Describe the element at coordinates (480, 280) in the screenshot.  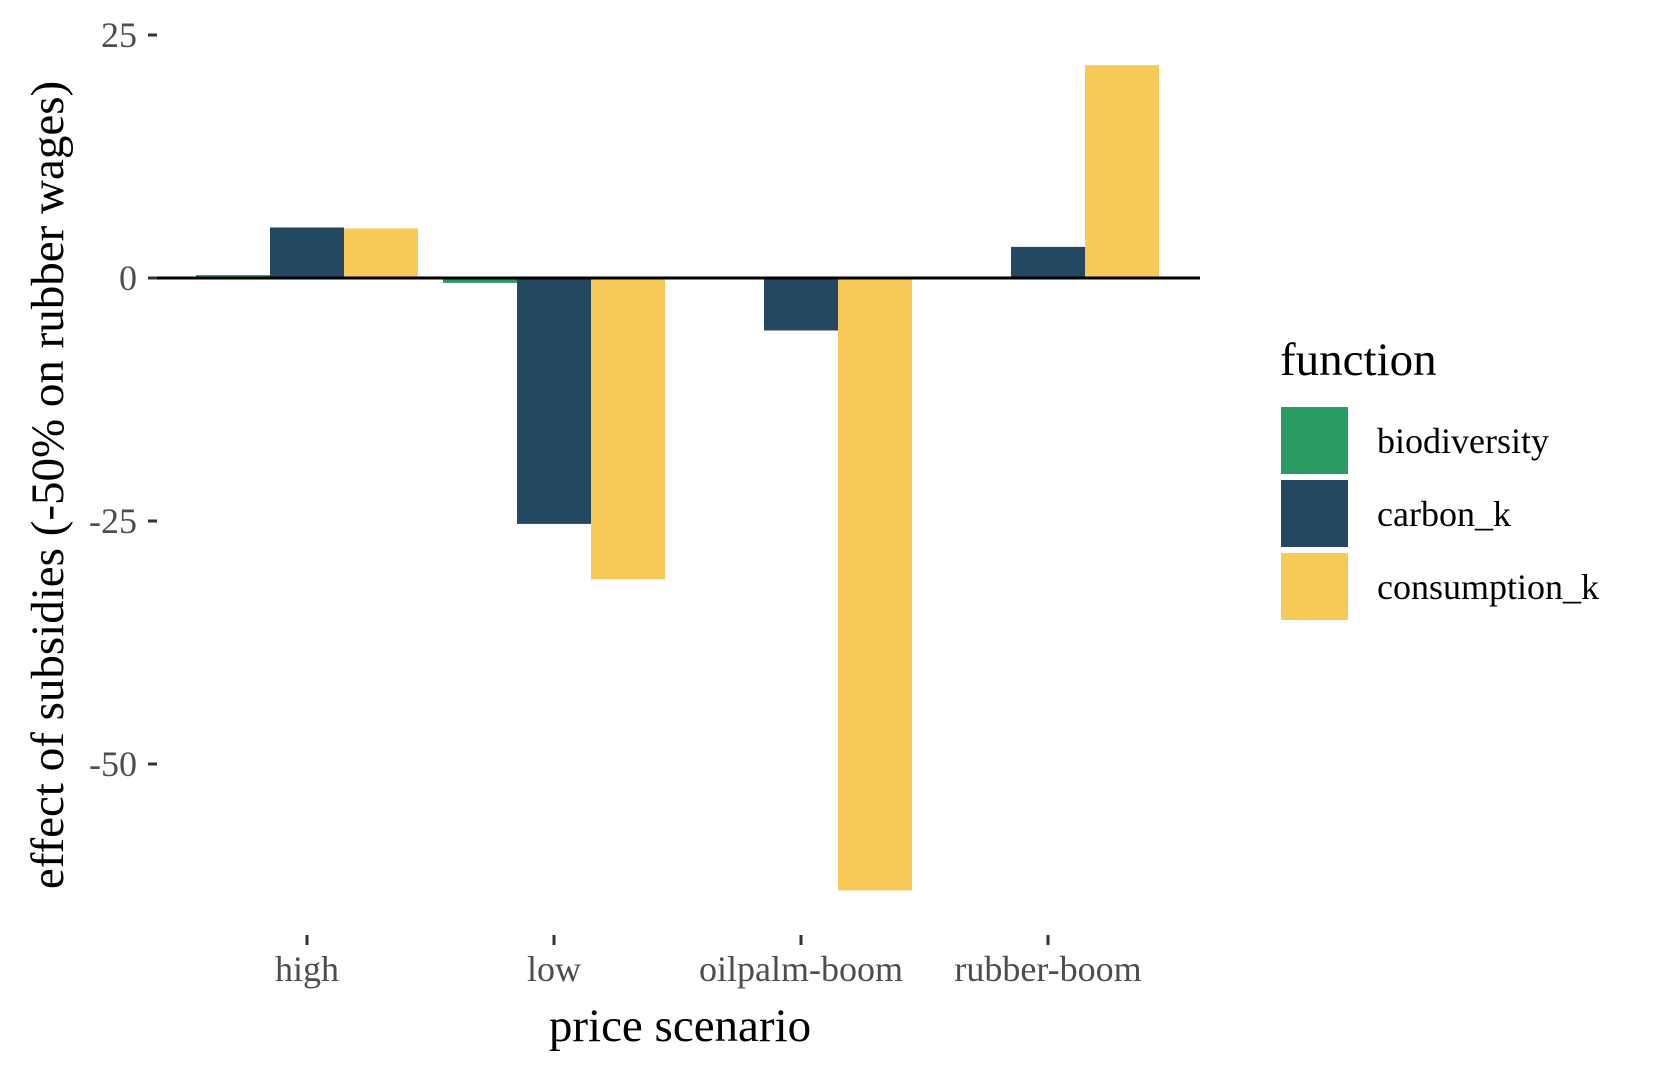
I see `bar-biodiversity-low` at that location.